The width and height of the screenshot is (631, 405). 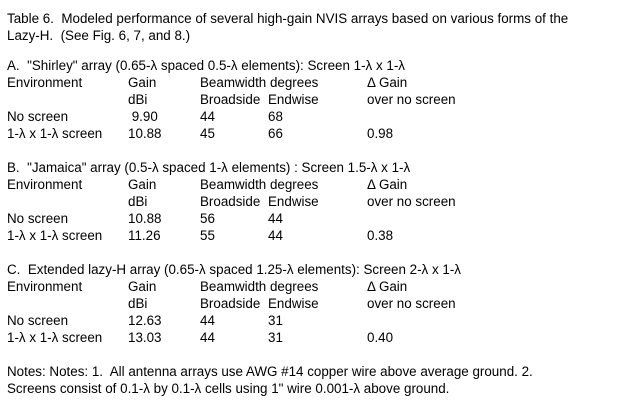 What do you see at coordinates (99, 35) in the screenshot?
I see `table-caption-line-2: Lazy-H. (See Fig. 6, 7, and 8.)` at bounding box center [99, 35].